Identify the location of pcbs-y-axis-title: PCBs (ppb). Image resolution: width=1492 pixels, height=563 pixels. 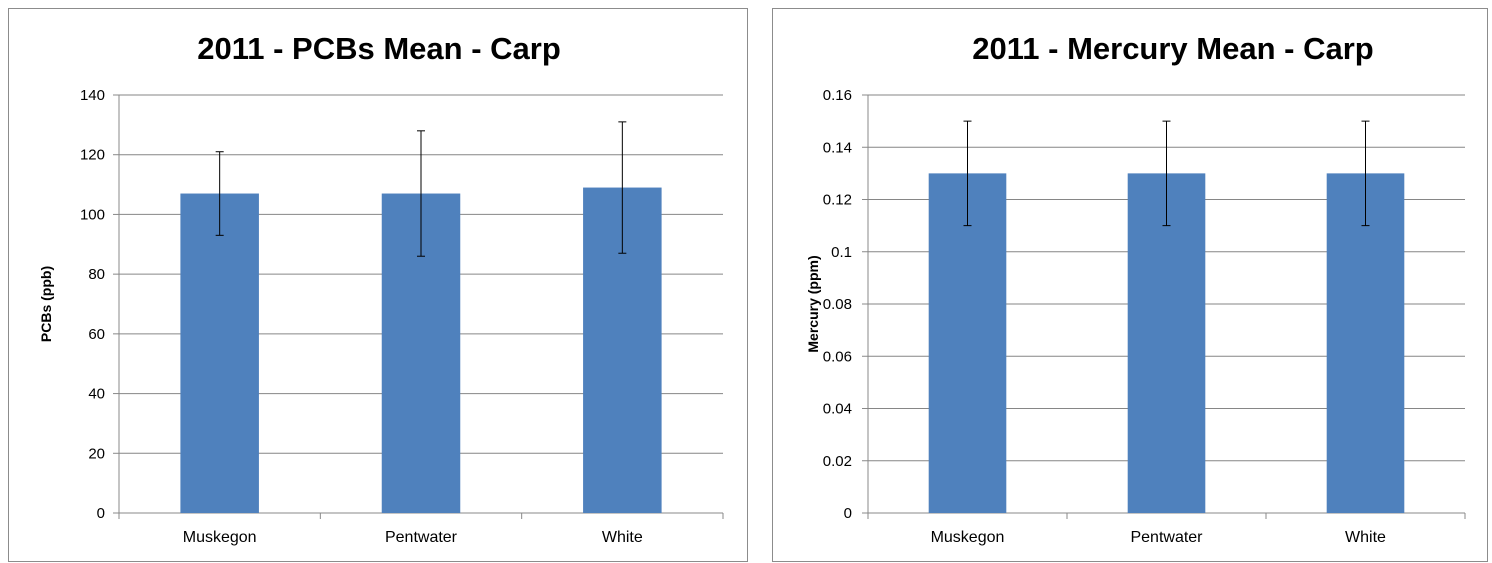
(46, 304).